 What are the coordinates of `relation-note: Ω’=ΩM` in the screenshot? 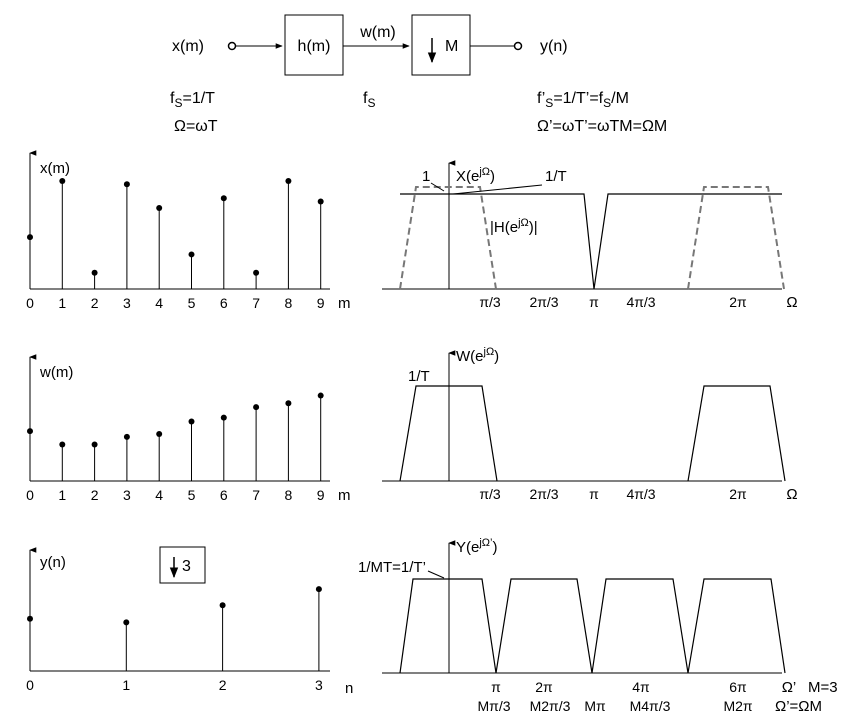 It's located at (798, 706).